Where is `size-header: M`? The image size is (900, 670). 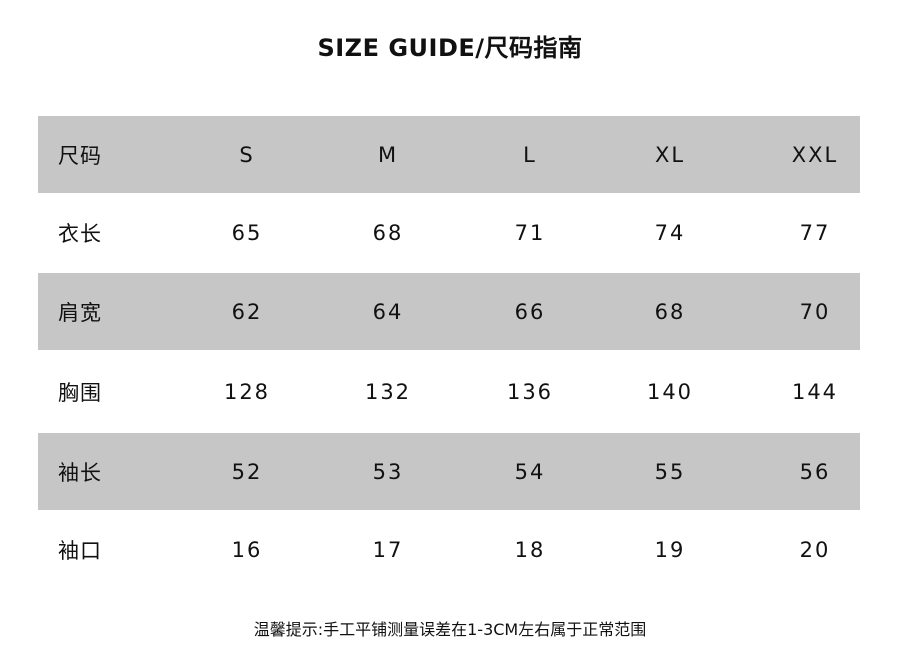 size-header: M is located at coordinates (388, 154).